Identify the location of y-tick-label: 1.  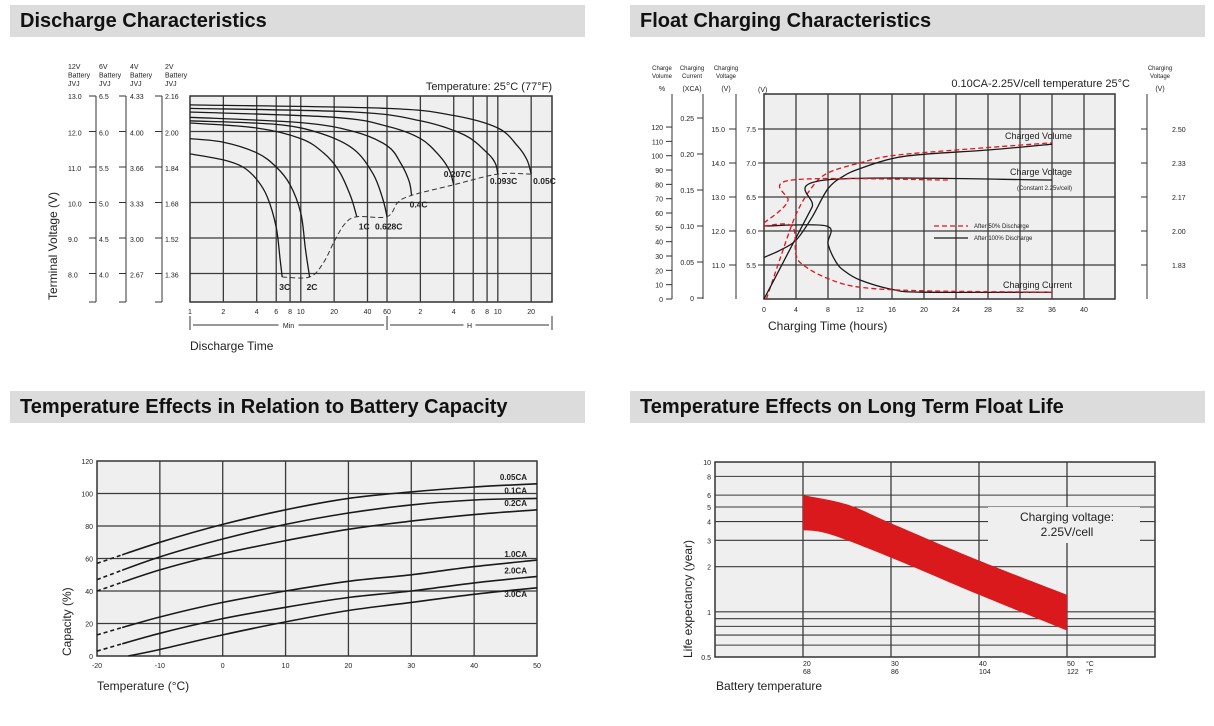
(709, 613).